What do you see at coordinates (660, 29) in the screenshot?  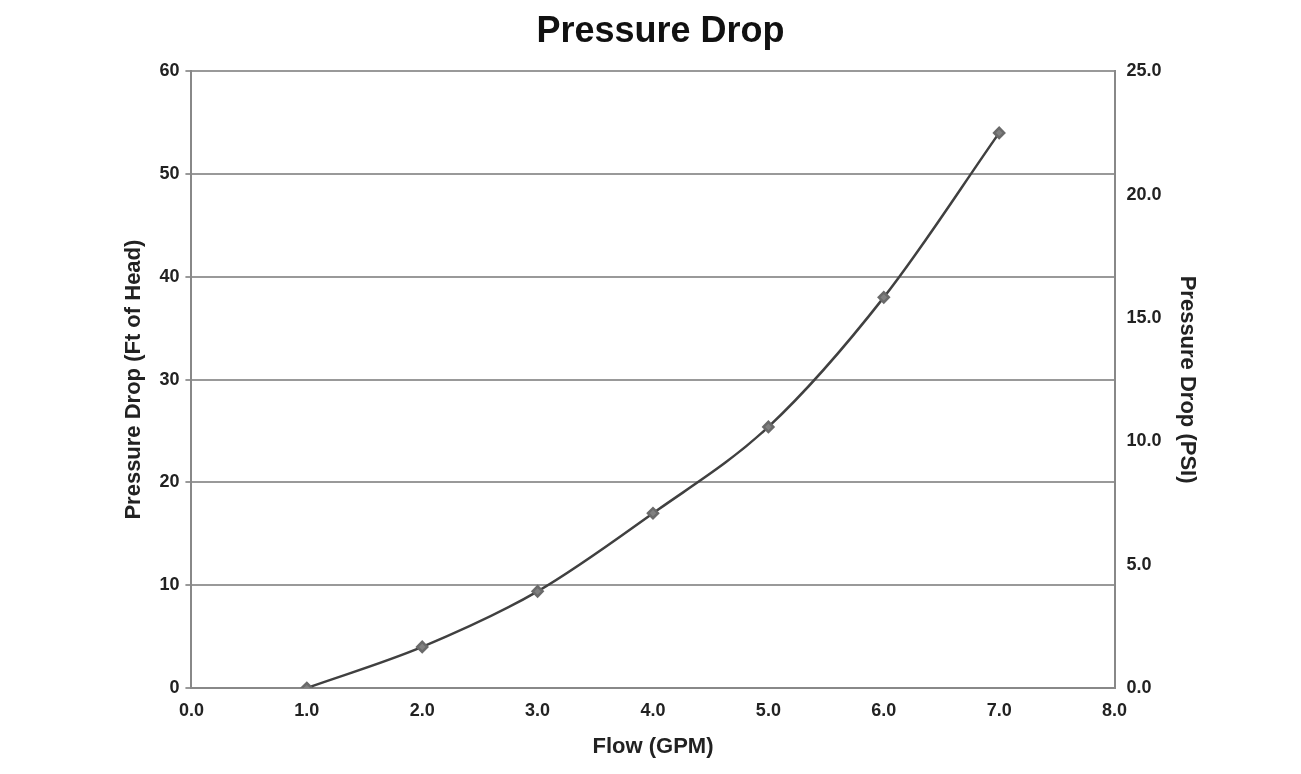 I see `chart-title: Pressure Drop` at bounding box center [660, 29].